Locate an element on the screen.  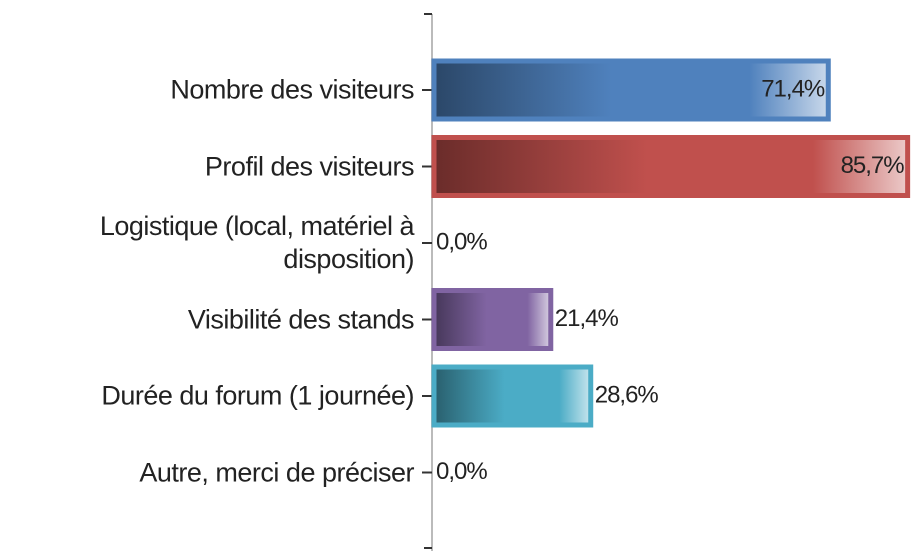
category-label: Profil des visiteurs is located at coordinates (309, 166).